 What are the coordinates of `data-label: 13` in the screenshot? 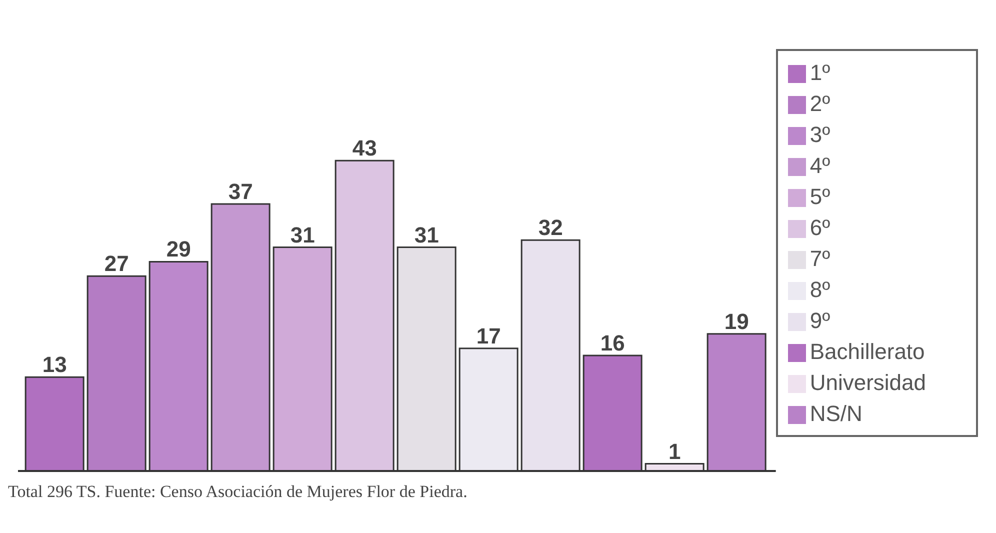 It's located at (54, 365).